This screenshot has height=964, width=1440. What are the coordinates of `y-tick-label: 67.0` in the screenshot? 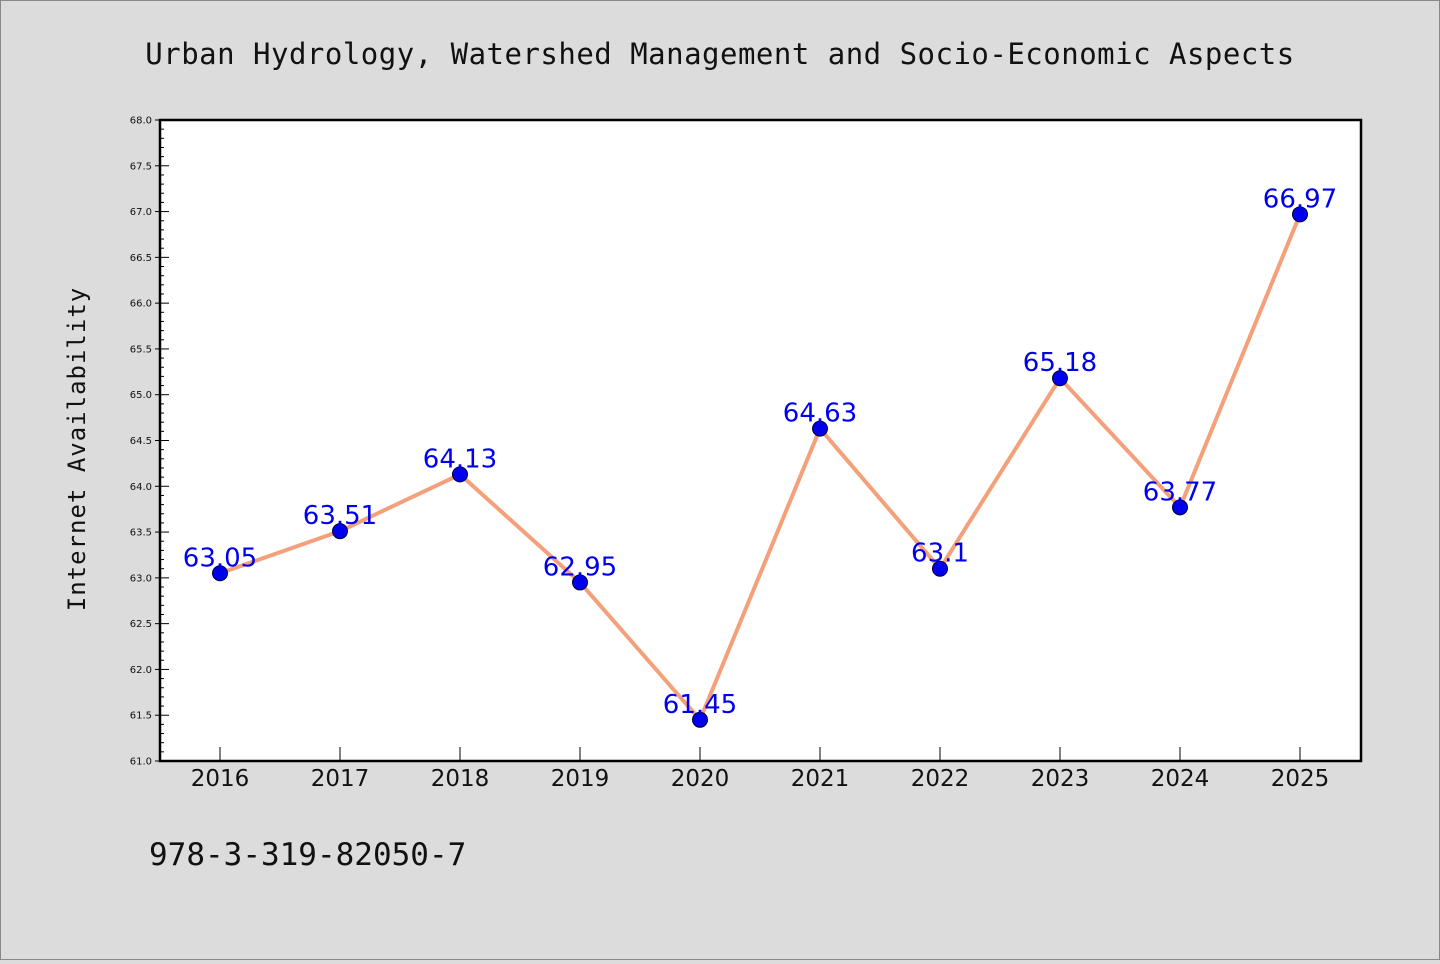 It's located at (141, 212).